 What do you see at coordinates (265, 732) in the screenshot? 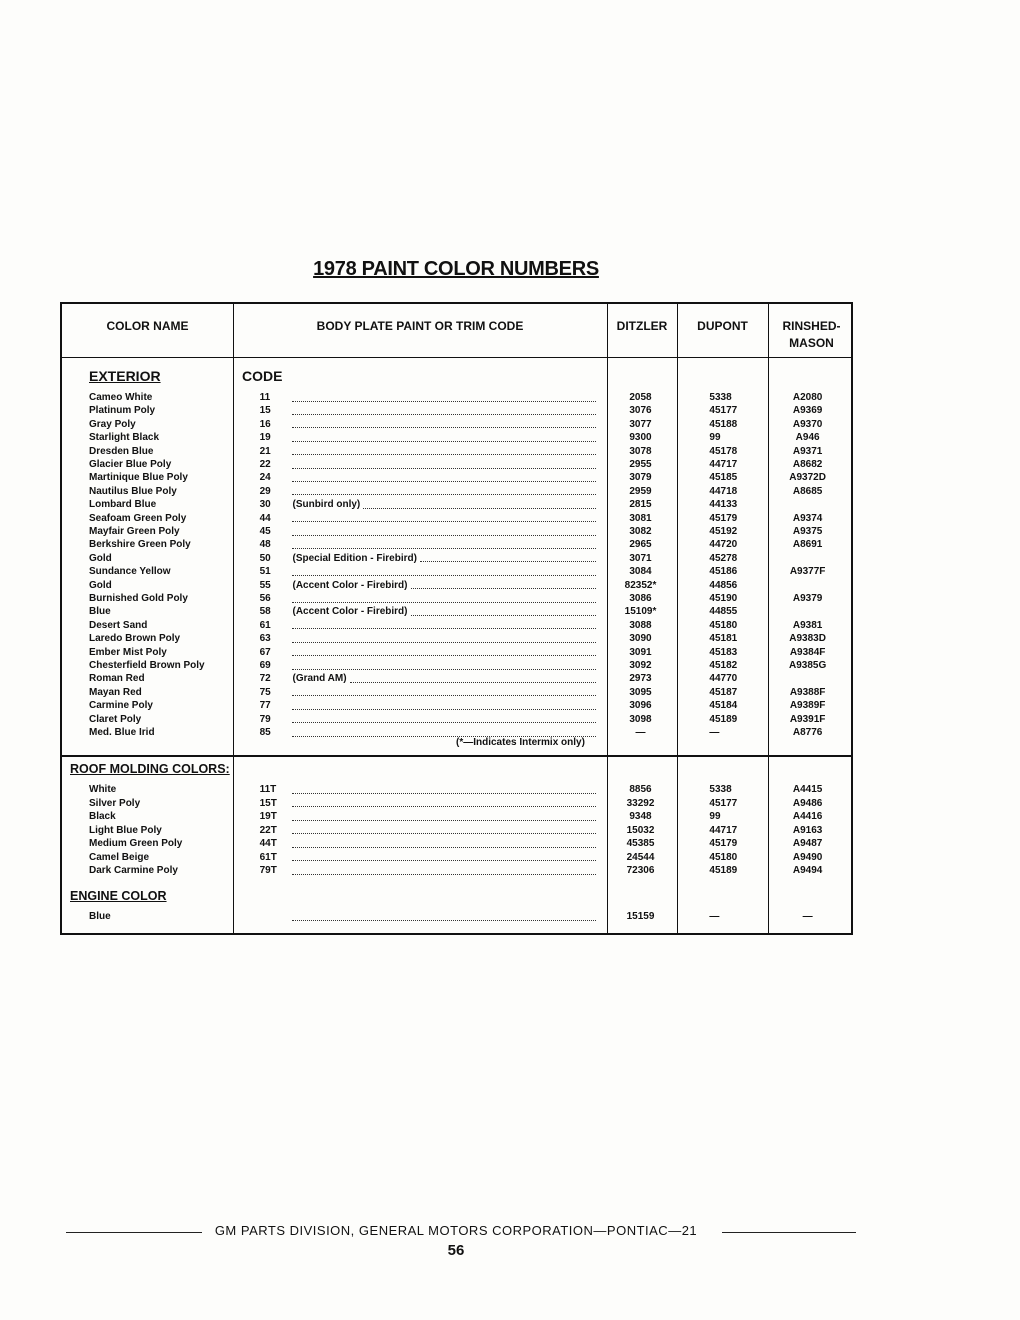
I see `paint-code: 85` at bounding box center [265, 732].